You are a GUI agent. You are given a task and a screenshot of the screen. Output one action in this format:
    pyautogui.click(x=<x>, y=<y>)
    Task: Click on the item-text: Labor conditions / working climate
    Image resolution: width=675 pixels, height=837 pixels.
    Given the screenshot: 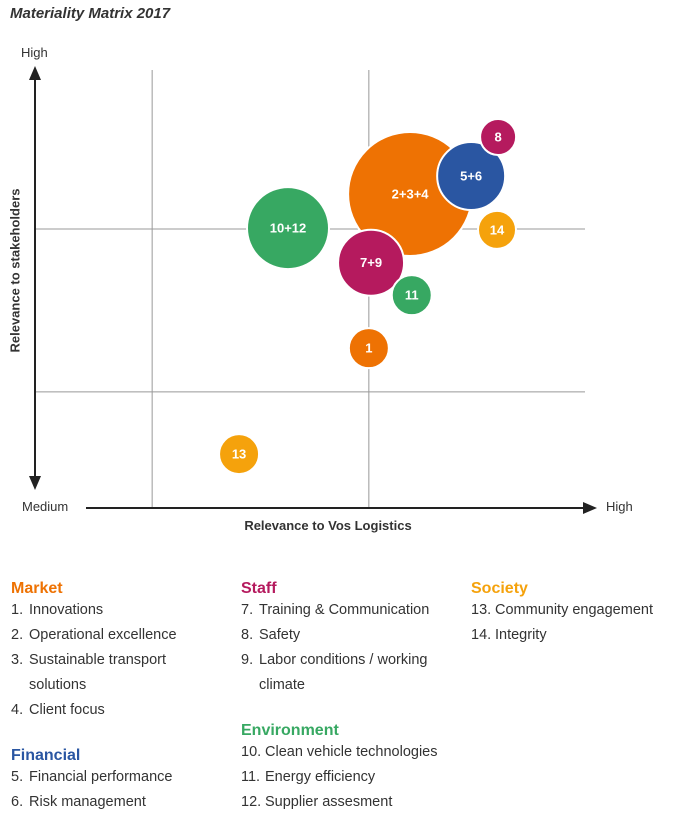 What is the action you would take?
    pyautogui.click(x=343, y=672)
    